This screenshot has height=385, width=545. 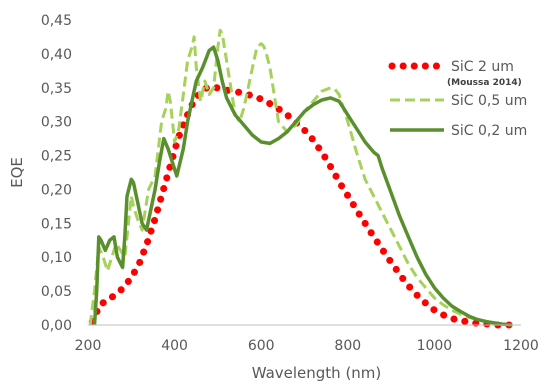 I want to click on legend-label: SiC 0,5 um, so click(x=489, y=101).